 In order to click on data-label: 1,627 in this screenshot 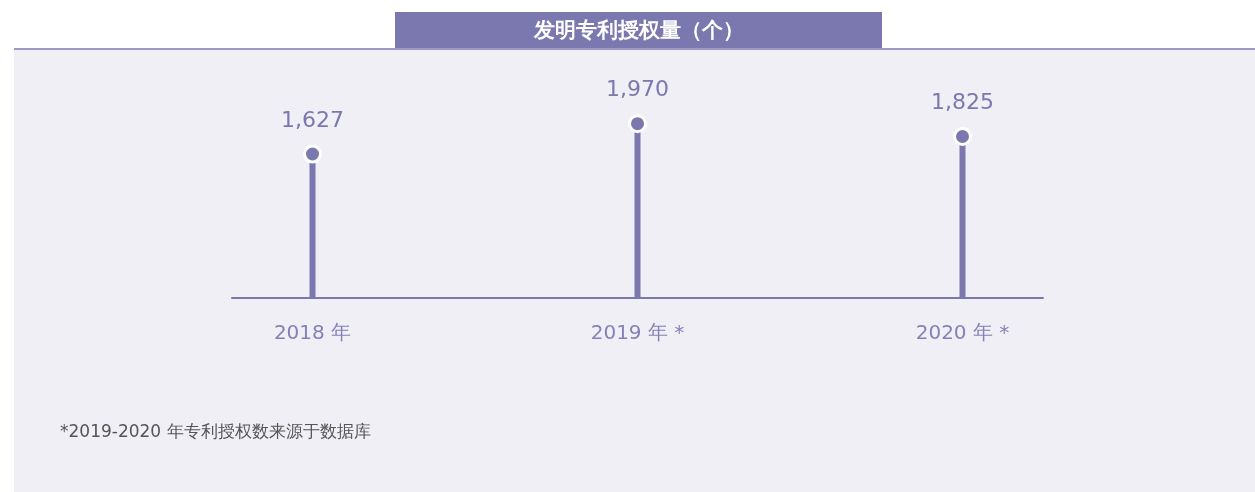, I will do `click(312, 119)`.